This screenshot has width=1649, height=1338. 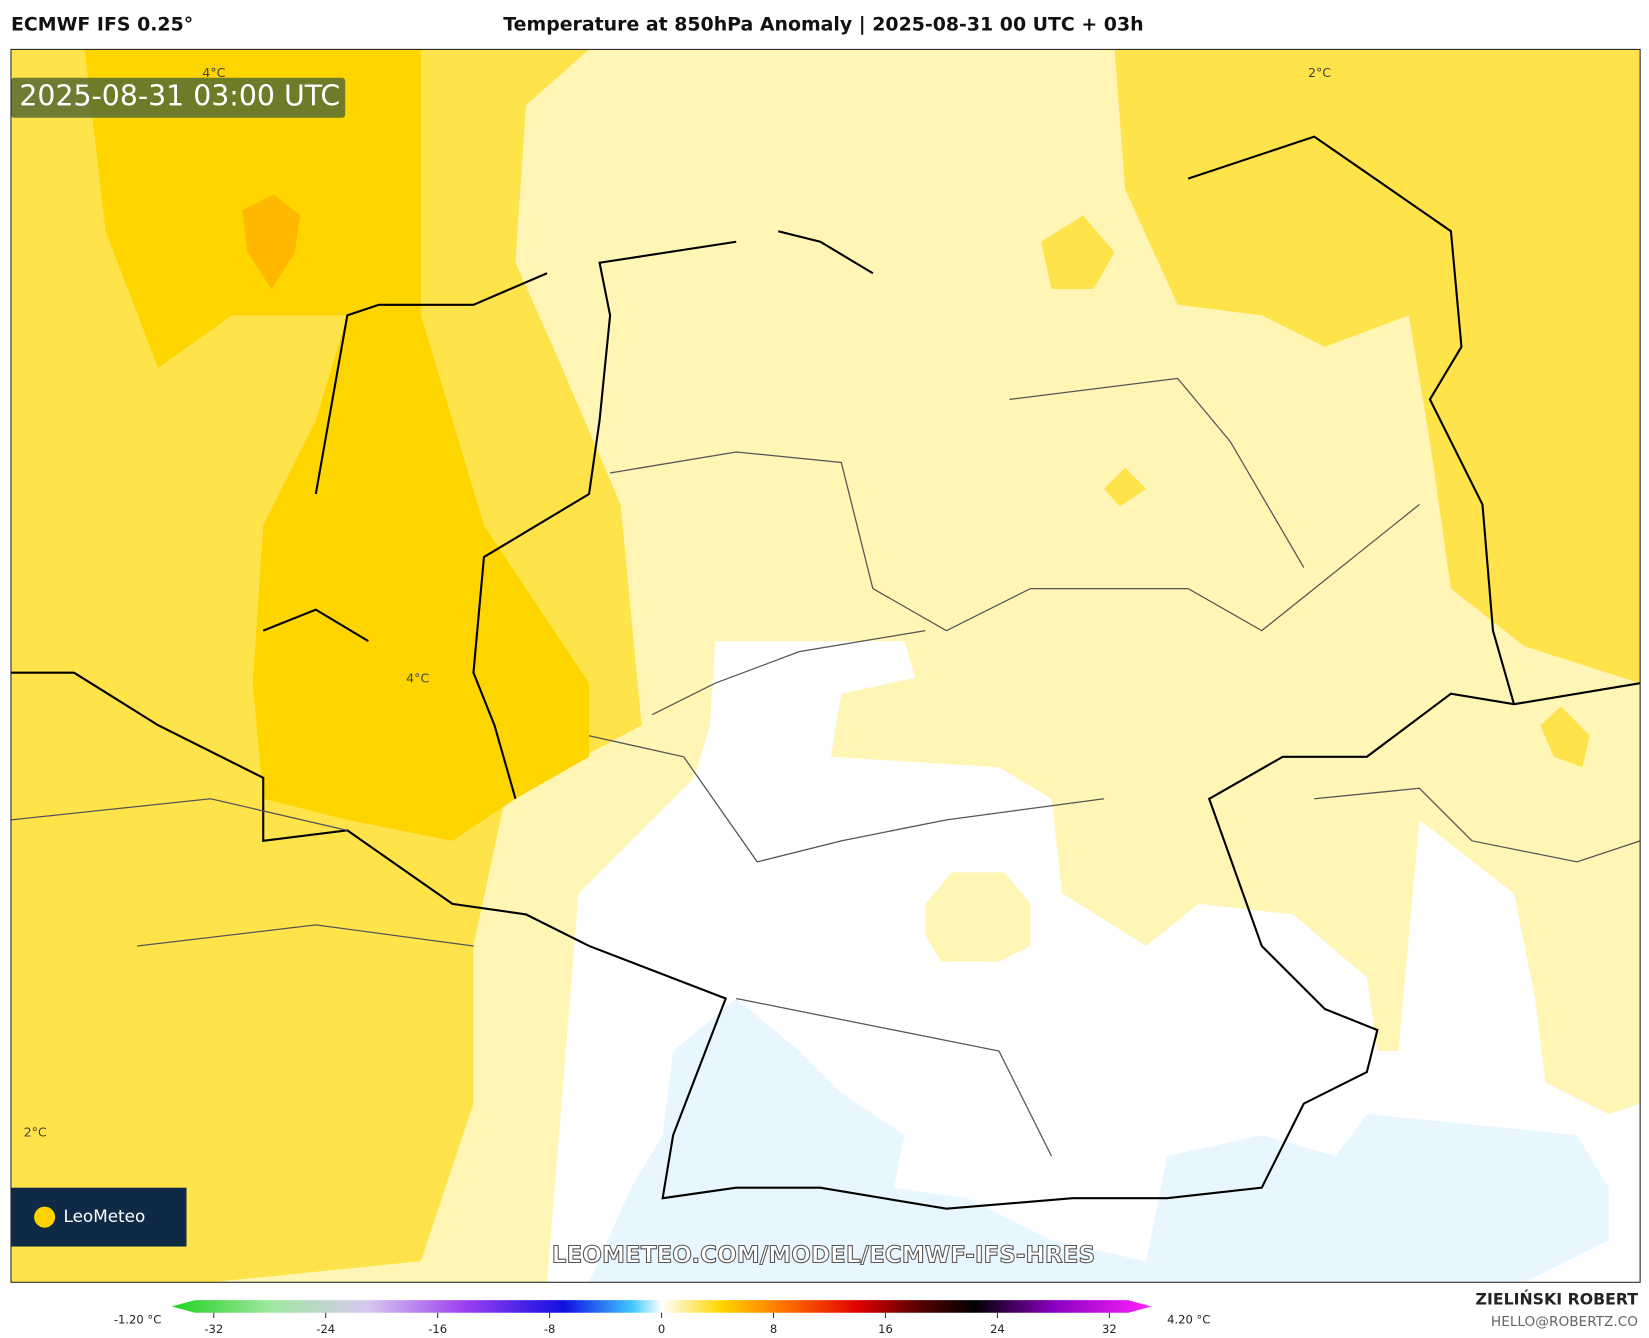 I want to click on colorbar-tick-label: 8, so click(x=773, y=1329).